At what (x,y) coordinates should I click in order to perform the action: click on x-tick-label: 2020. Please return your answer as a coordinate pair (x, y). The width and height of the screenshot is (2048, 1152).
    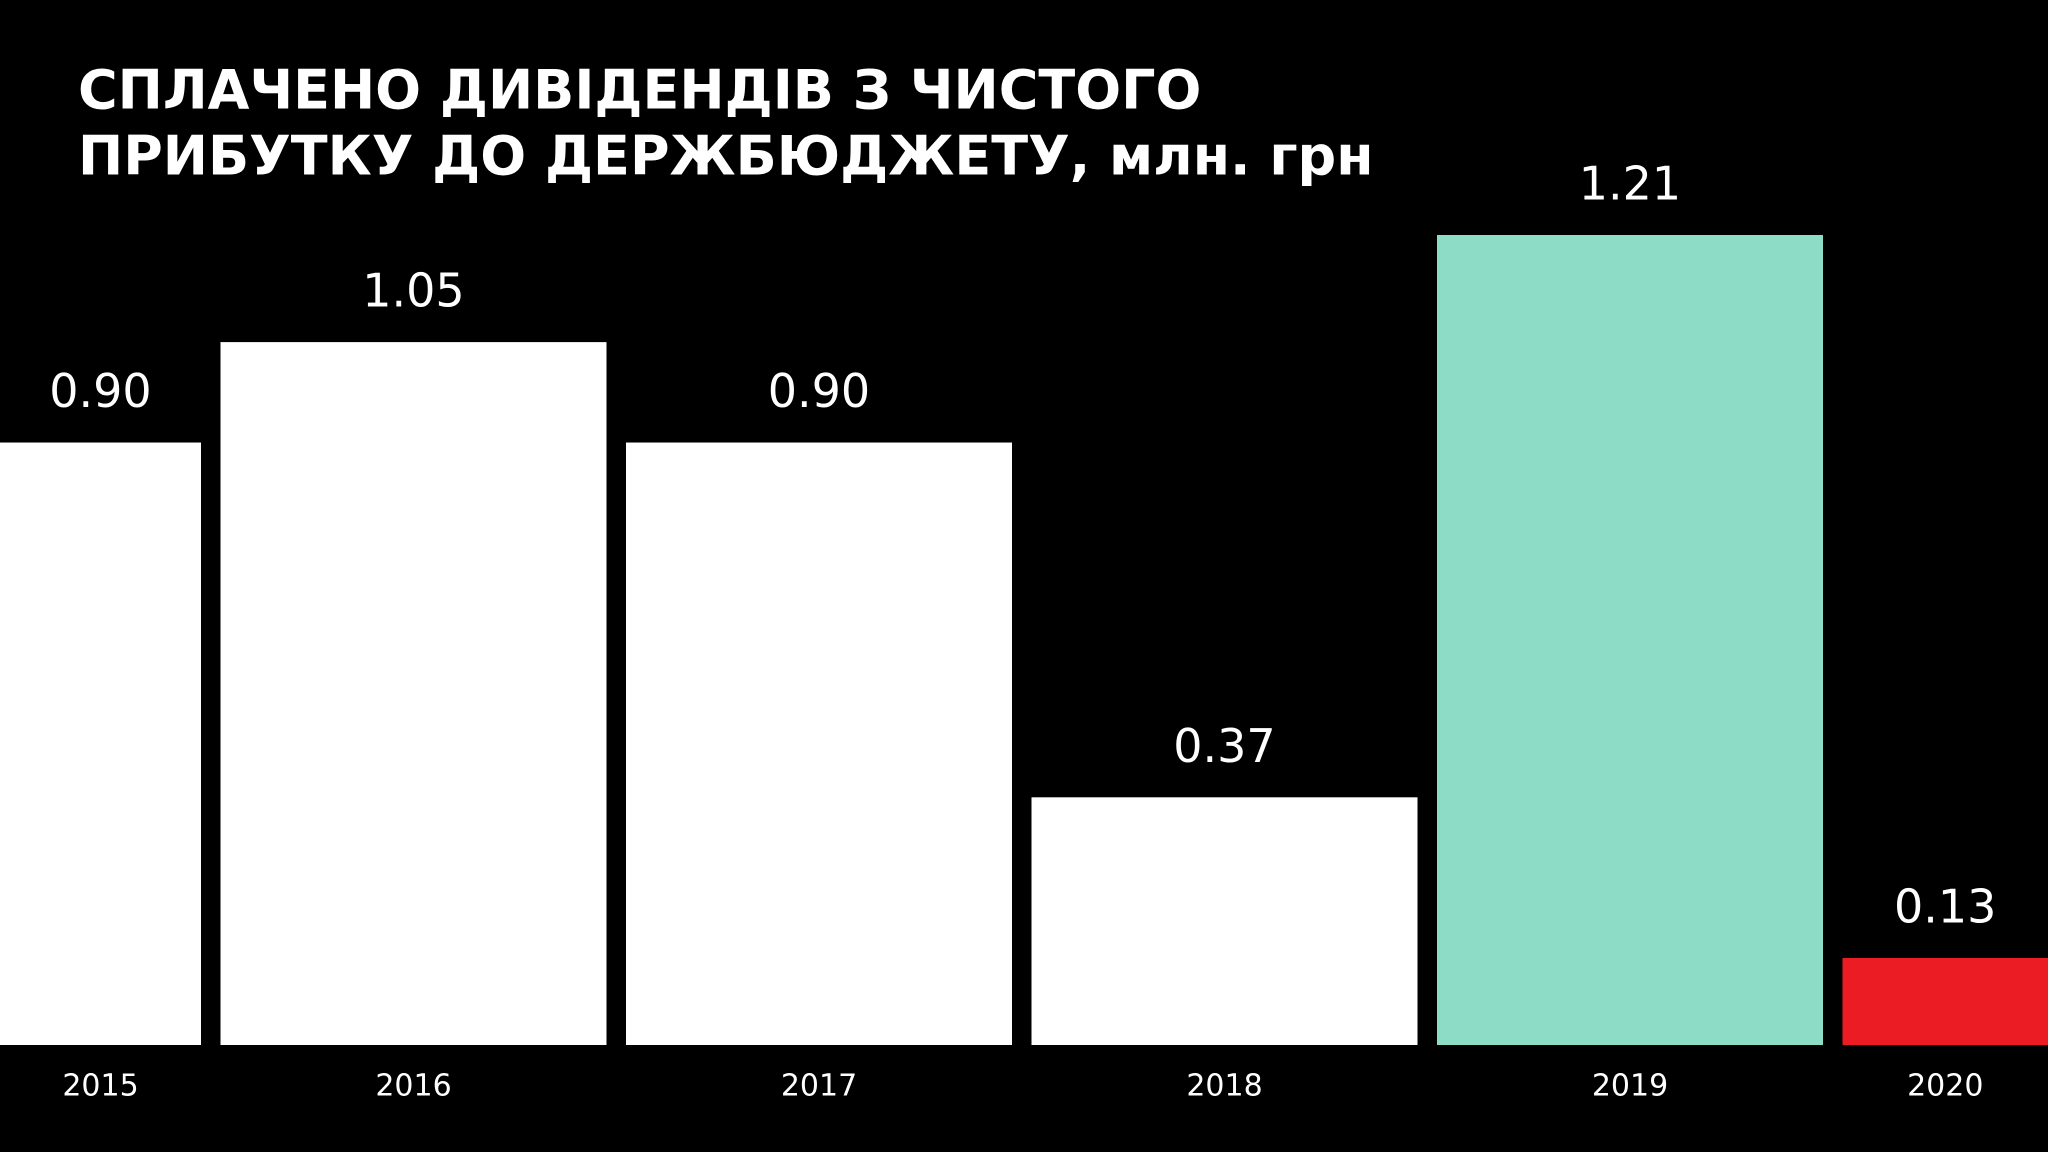
    Looking at the image, I should click on (1945, 1086).